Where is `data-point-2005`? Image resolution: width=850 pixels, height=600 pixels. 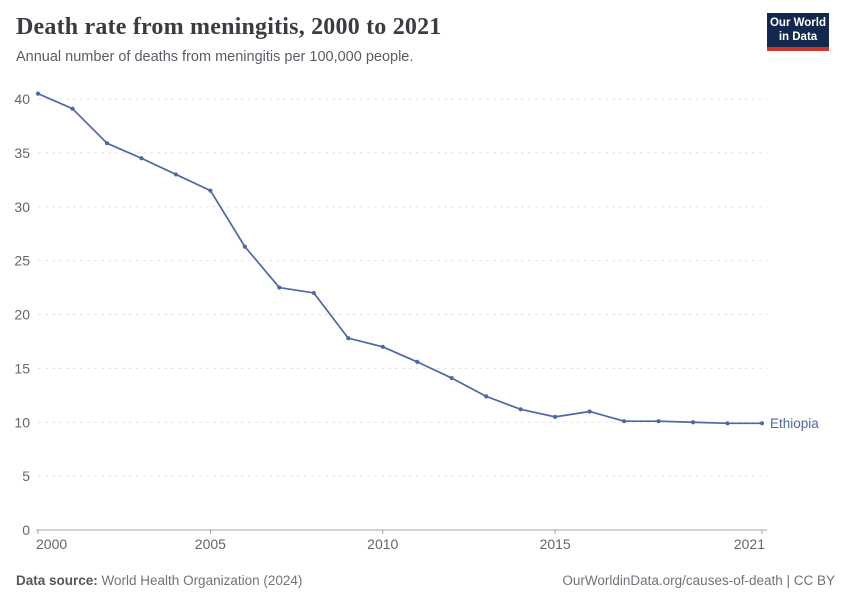
data-point-2005 is located at coordinates (210, 190).